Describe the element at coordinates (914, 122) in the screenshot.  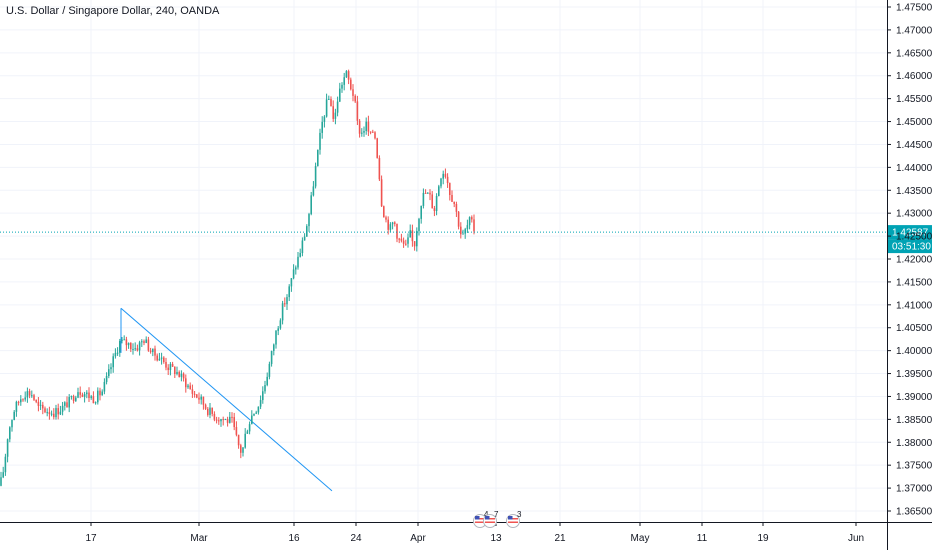
I see `price-tick-label: 1.45000` at that location.